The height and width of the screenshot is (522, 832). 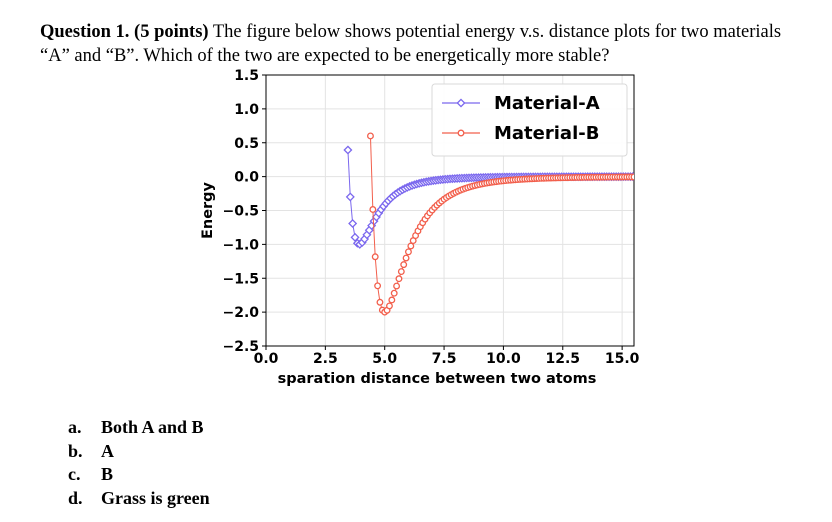 I want to click on legend-label: Material-A, so click(x=547, y=103).